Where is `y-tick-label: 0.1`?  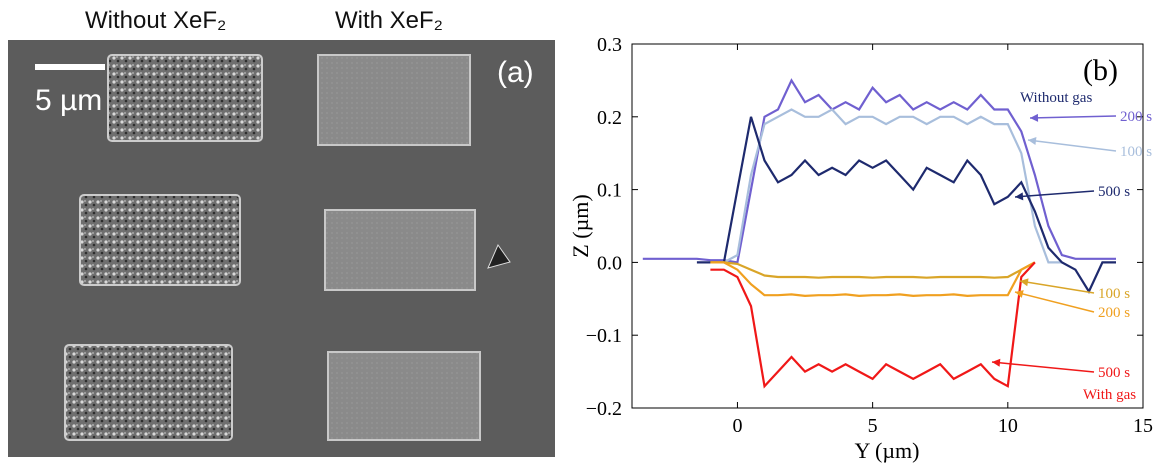
y-tick-label: 0.1 is located at coordinates (609, 191).